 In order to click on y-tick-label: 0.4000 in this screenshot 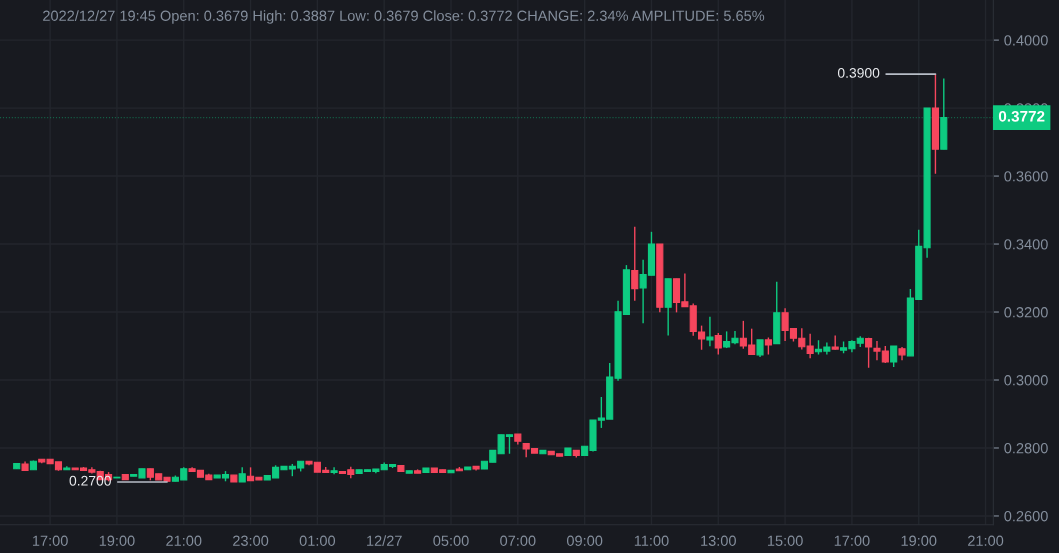, I will do `click(1026, 40)`.